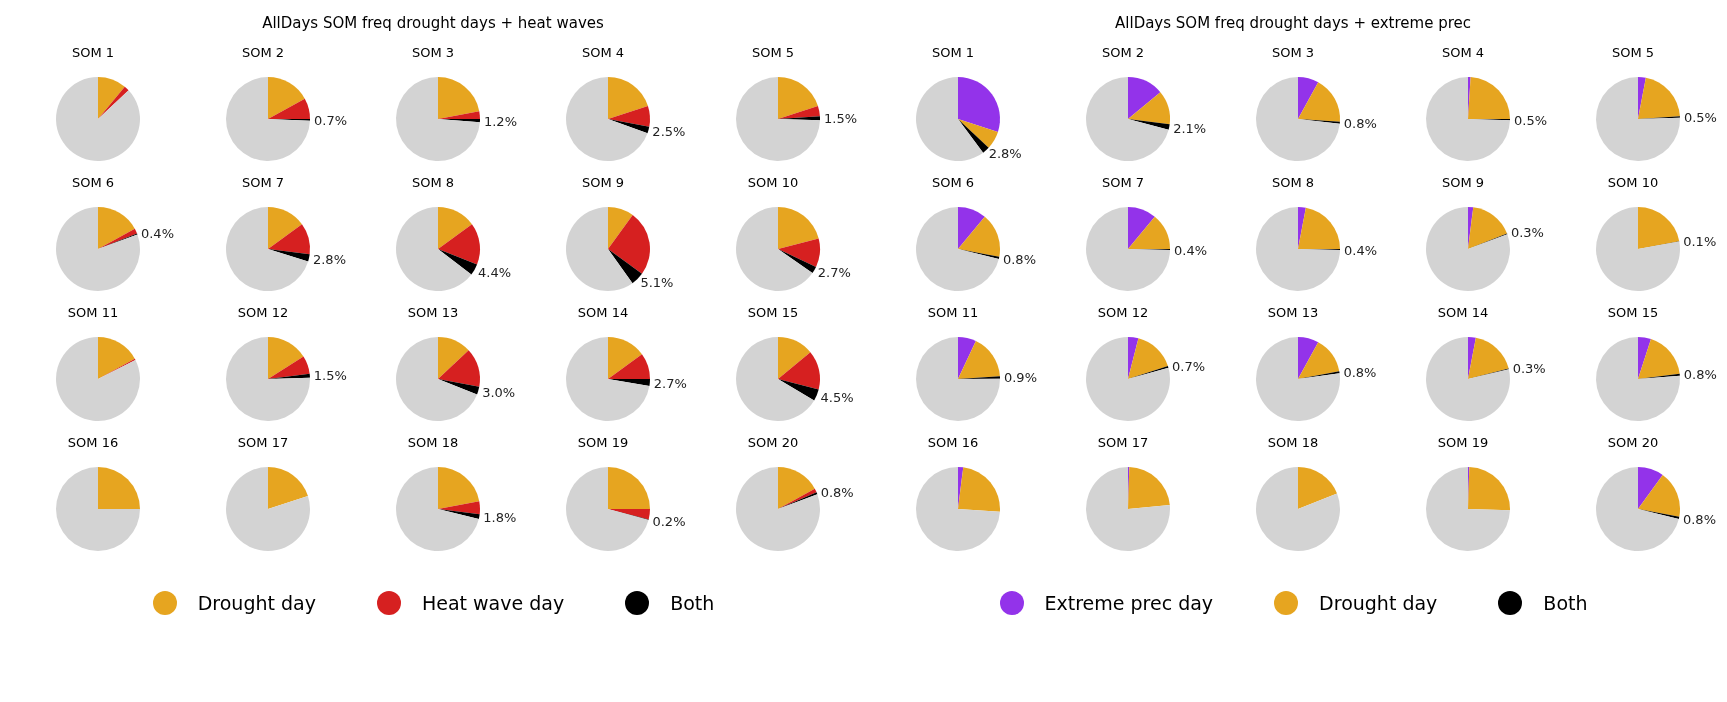  Describe the element at coordinates (1529, 368) in the screenshot. I see `data-label: 0.3%` at that location.